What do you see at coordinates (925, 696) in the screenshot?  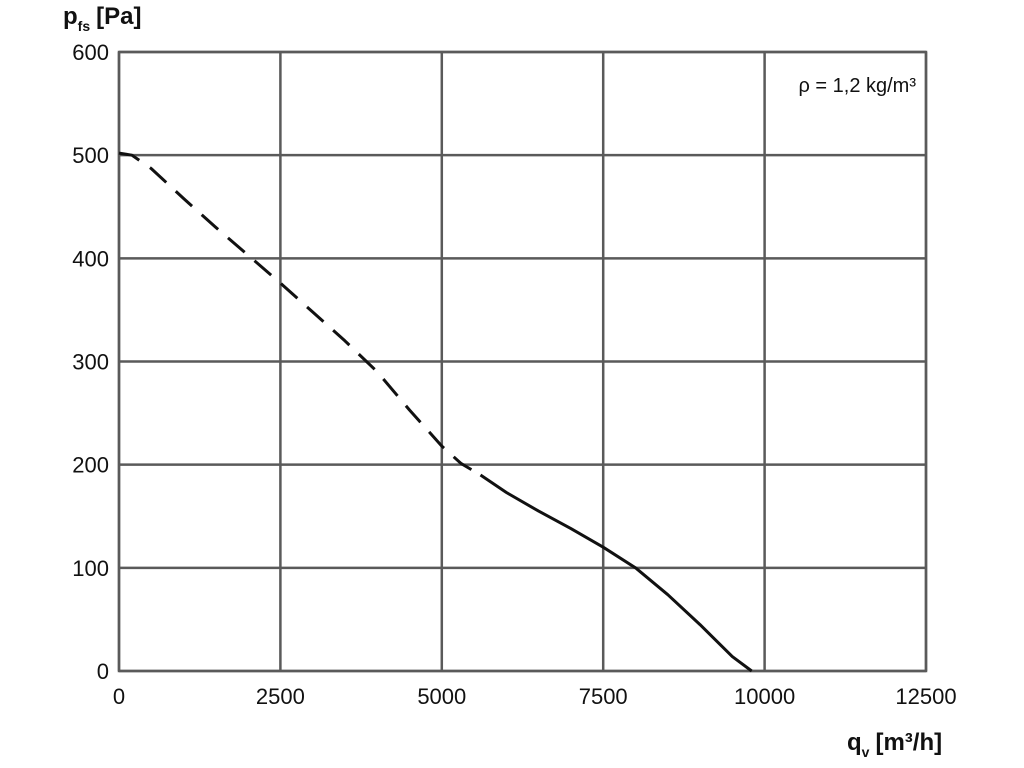 I see `x-tick-label: 12500` at bounding box center [925, 696].